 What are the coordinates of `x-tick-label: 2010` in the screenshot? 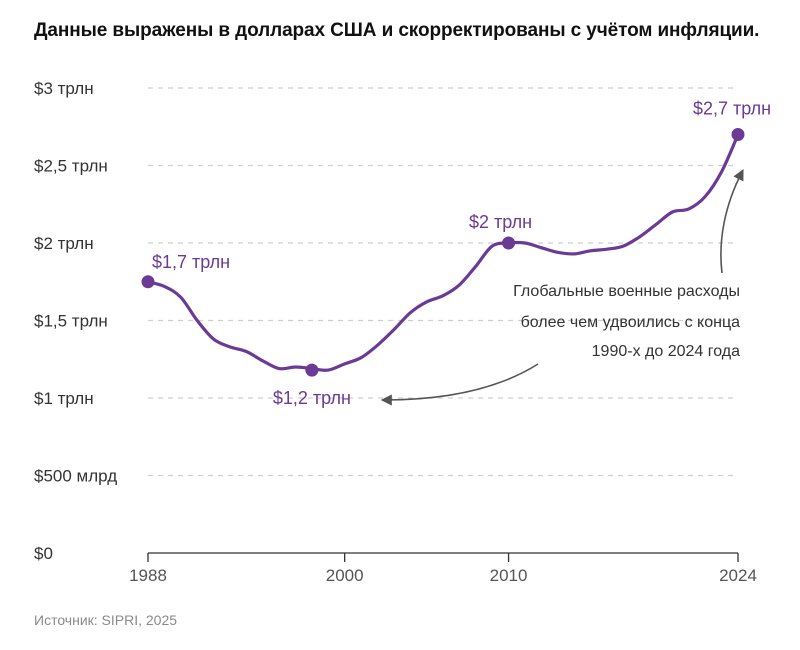 It's located at (509, 575).